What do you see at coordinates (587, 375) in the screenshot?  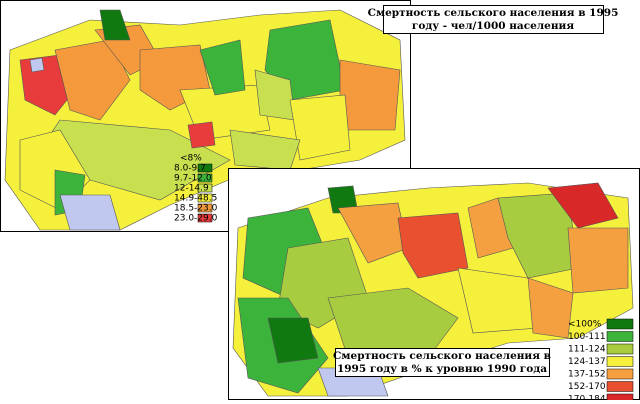 I see `legend-label: 137-152` at bounding box center [587, 375].